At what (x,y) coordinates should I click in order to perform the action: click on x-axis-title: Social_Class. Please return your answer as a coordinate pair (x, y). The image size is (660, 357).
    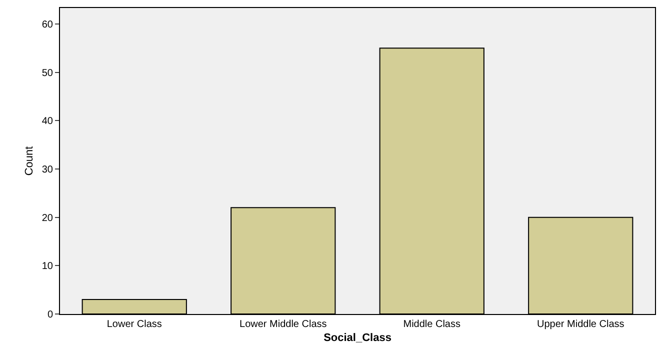
    Looking at the image, I should click on (358, 338).